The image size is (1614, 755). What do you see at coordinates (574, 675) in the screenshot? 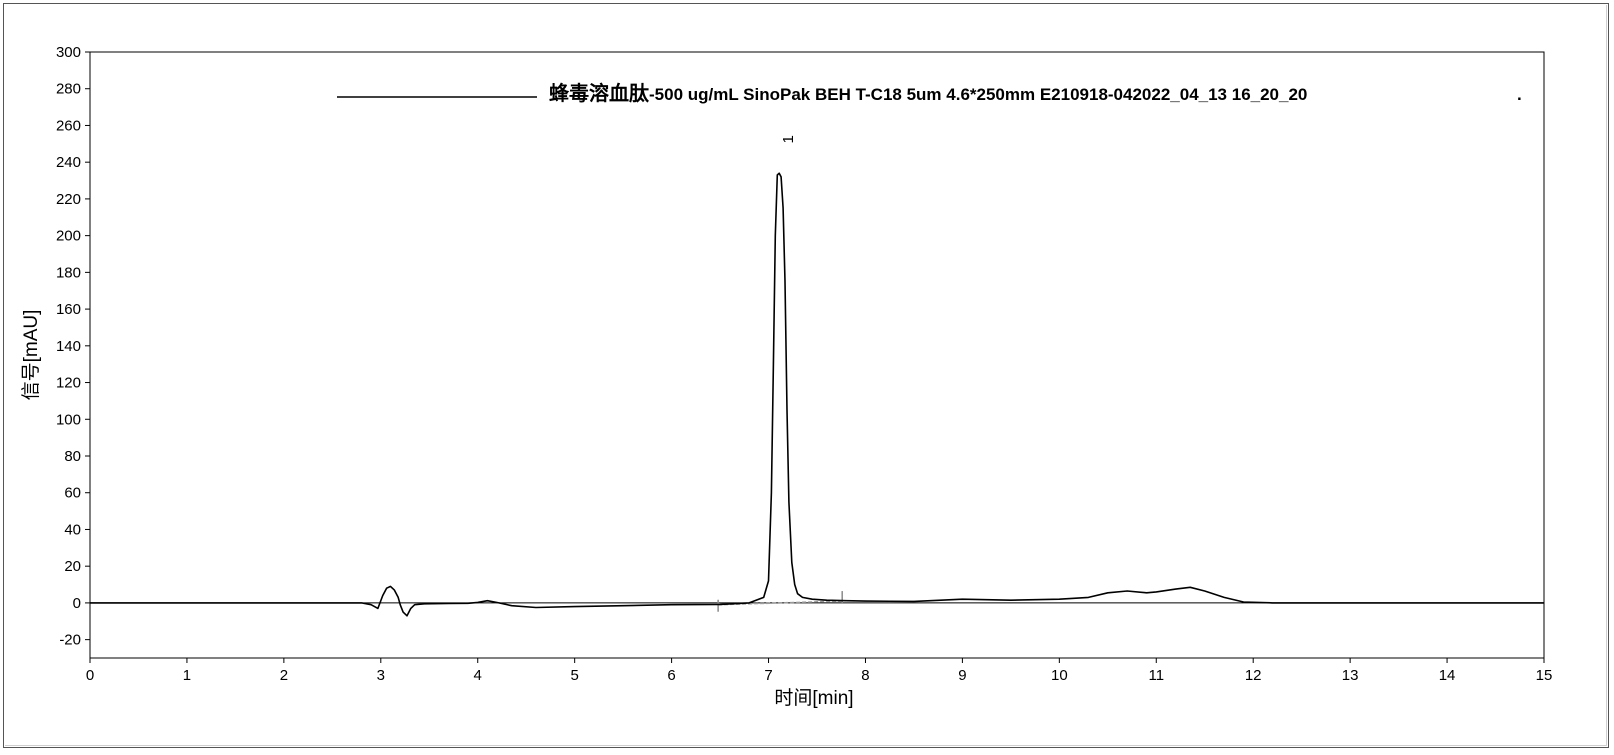
I see `x-tick-label: 5` at bounding box center [574, 675].